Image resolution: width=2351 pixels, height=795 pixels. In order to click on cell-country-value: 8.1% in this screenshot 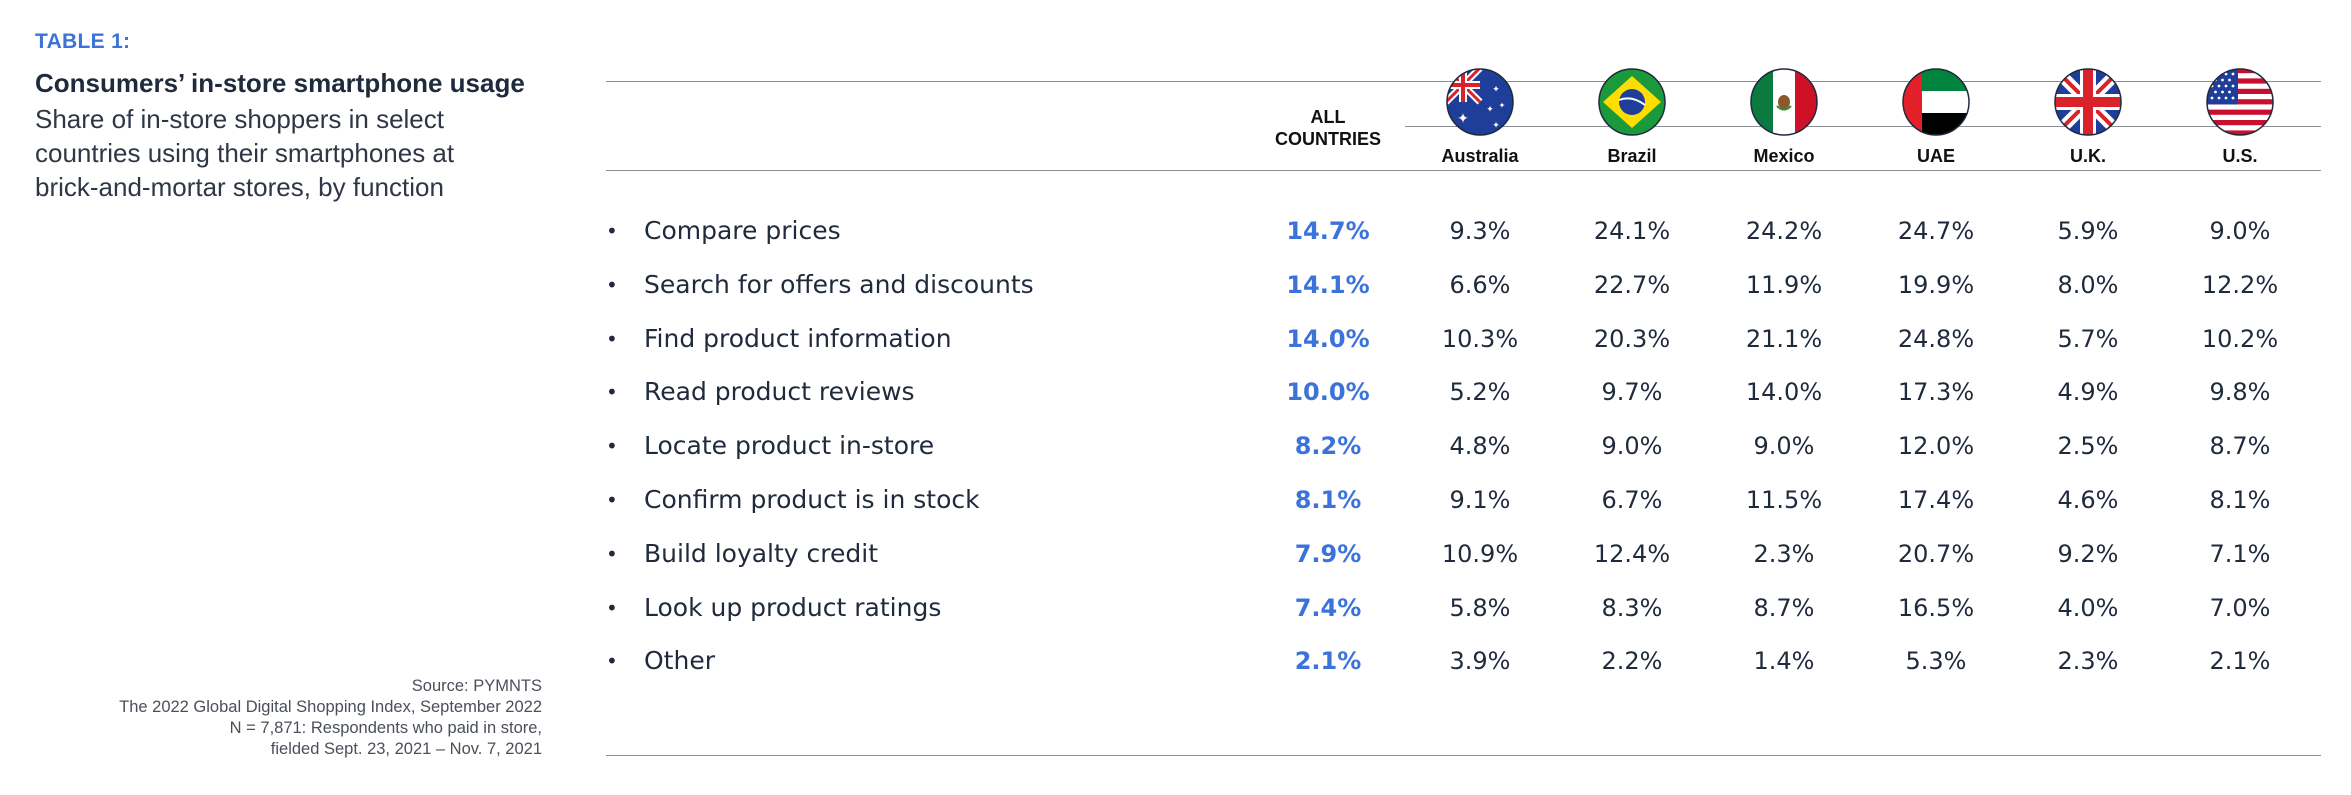, I will do `click(2240, 500)`.